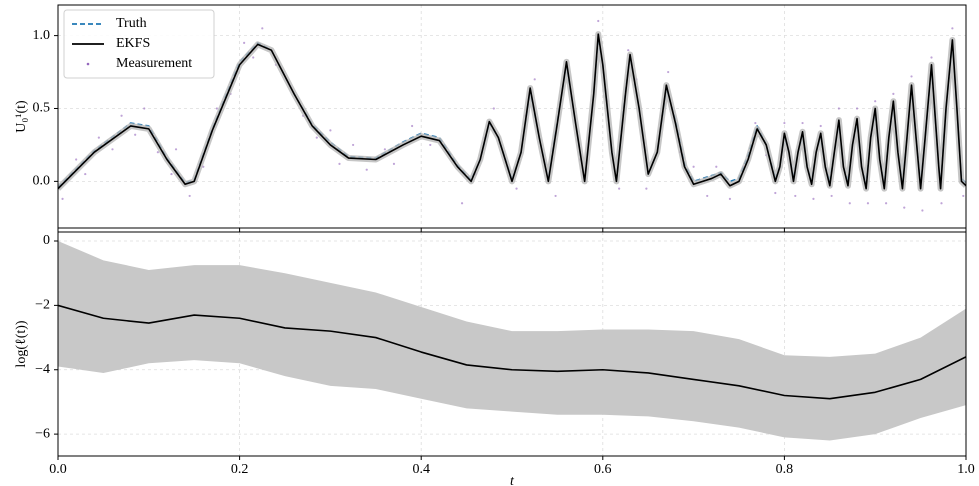 The image size is (979, 486). Describe the element at coordinates (154, 63) in the screenshot. I see `legend-label: Measurement` at that location.